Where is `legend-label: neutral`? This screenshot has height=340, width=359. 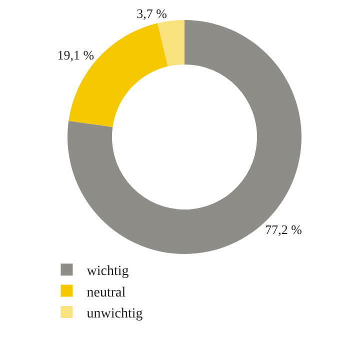 legend-label: neutral is located at coordinates (106, 292).